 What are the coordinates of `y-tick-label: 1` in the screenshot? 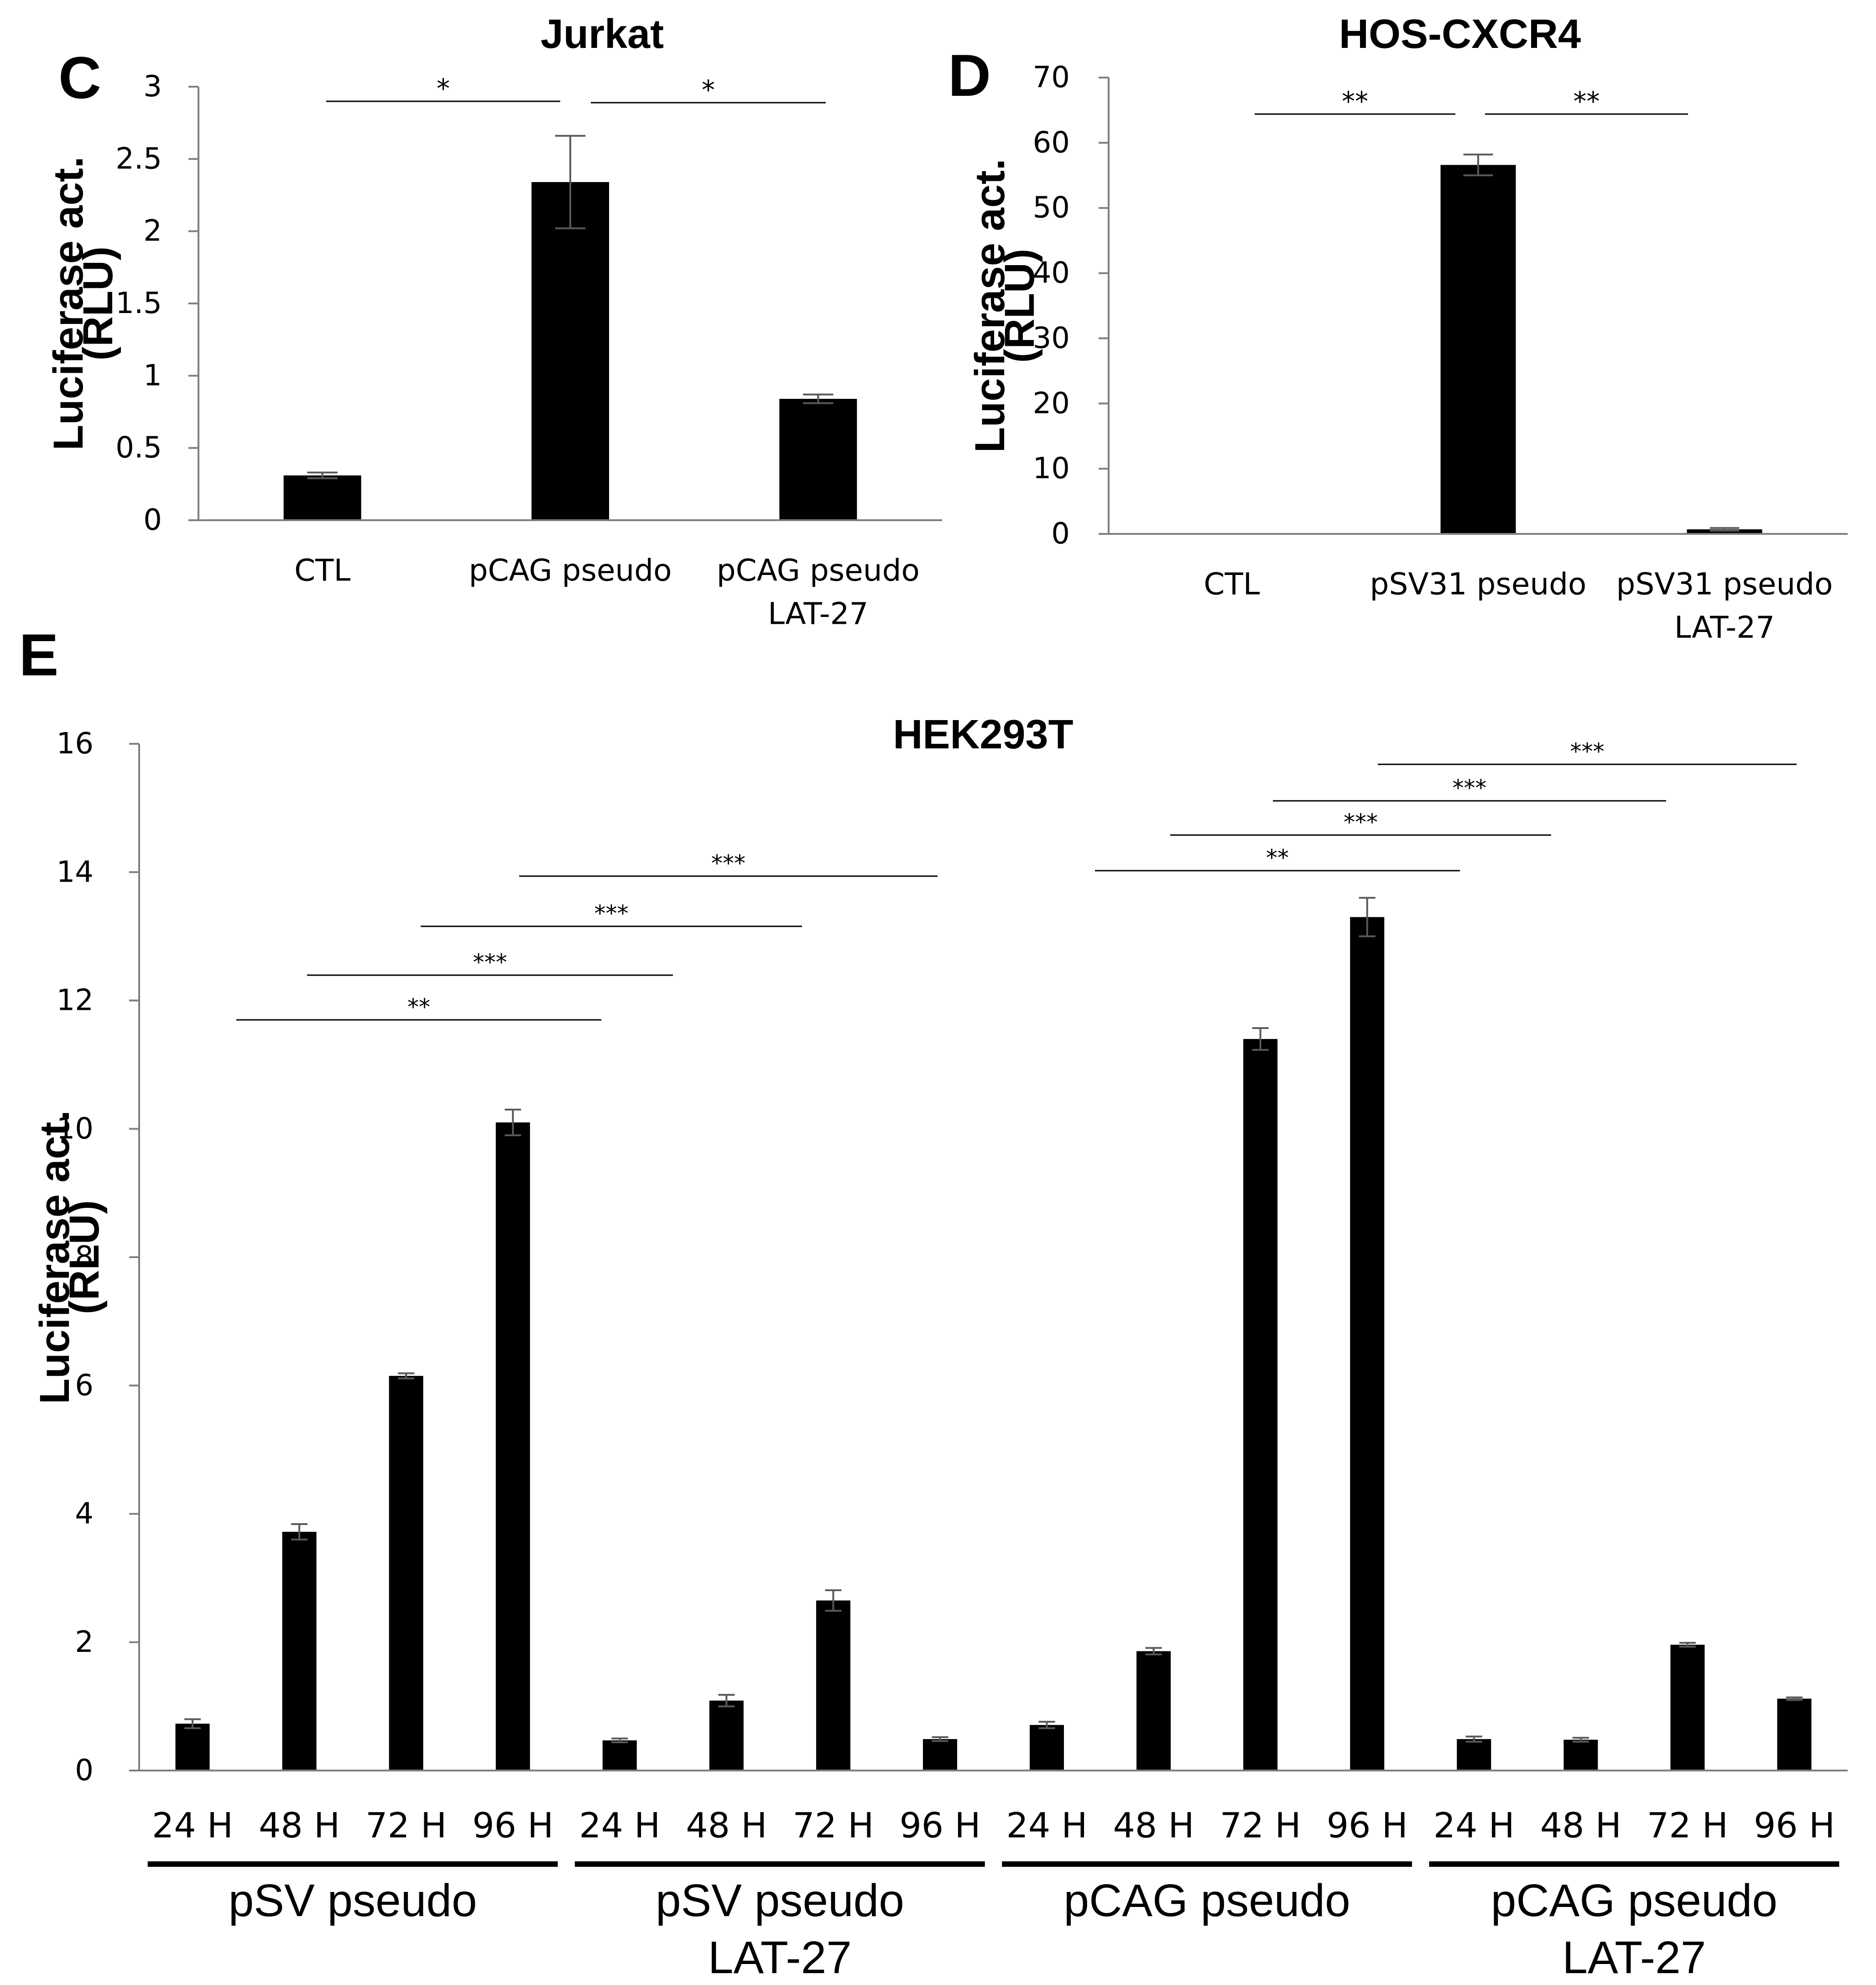 It's located at (152, 376).